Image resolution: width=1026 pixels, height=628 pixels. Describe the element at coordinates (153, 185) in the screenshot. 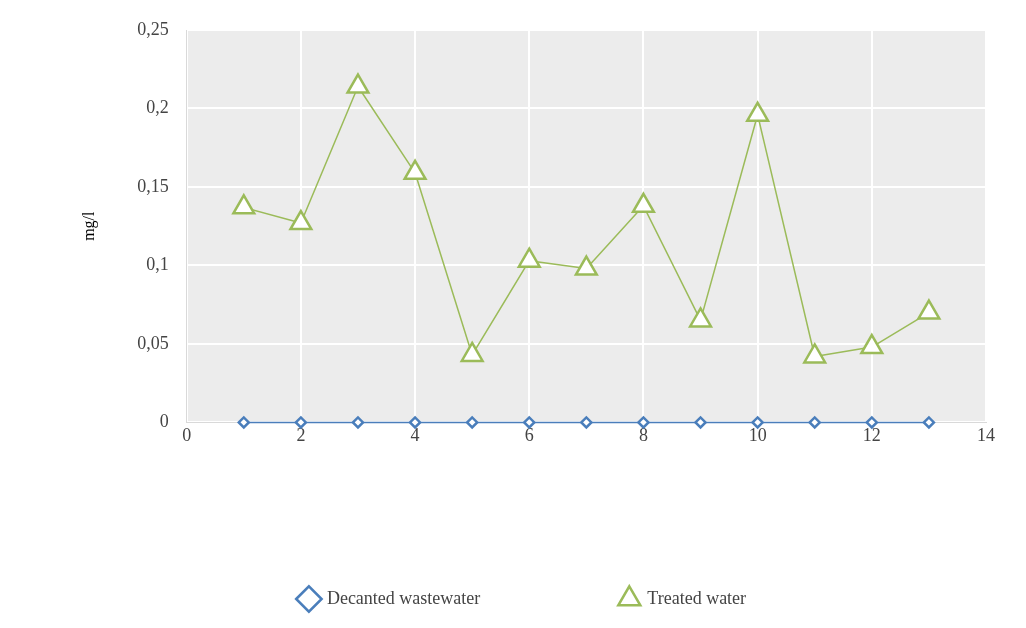

I see `y-tick-label: 0,15` at that location.